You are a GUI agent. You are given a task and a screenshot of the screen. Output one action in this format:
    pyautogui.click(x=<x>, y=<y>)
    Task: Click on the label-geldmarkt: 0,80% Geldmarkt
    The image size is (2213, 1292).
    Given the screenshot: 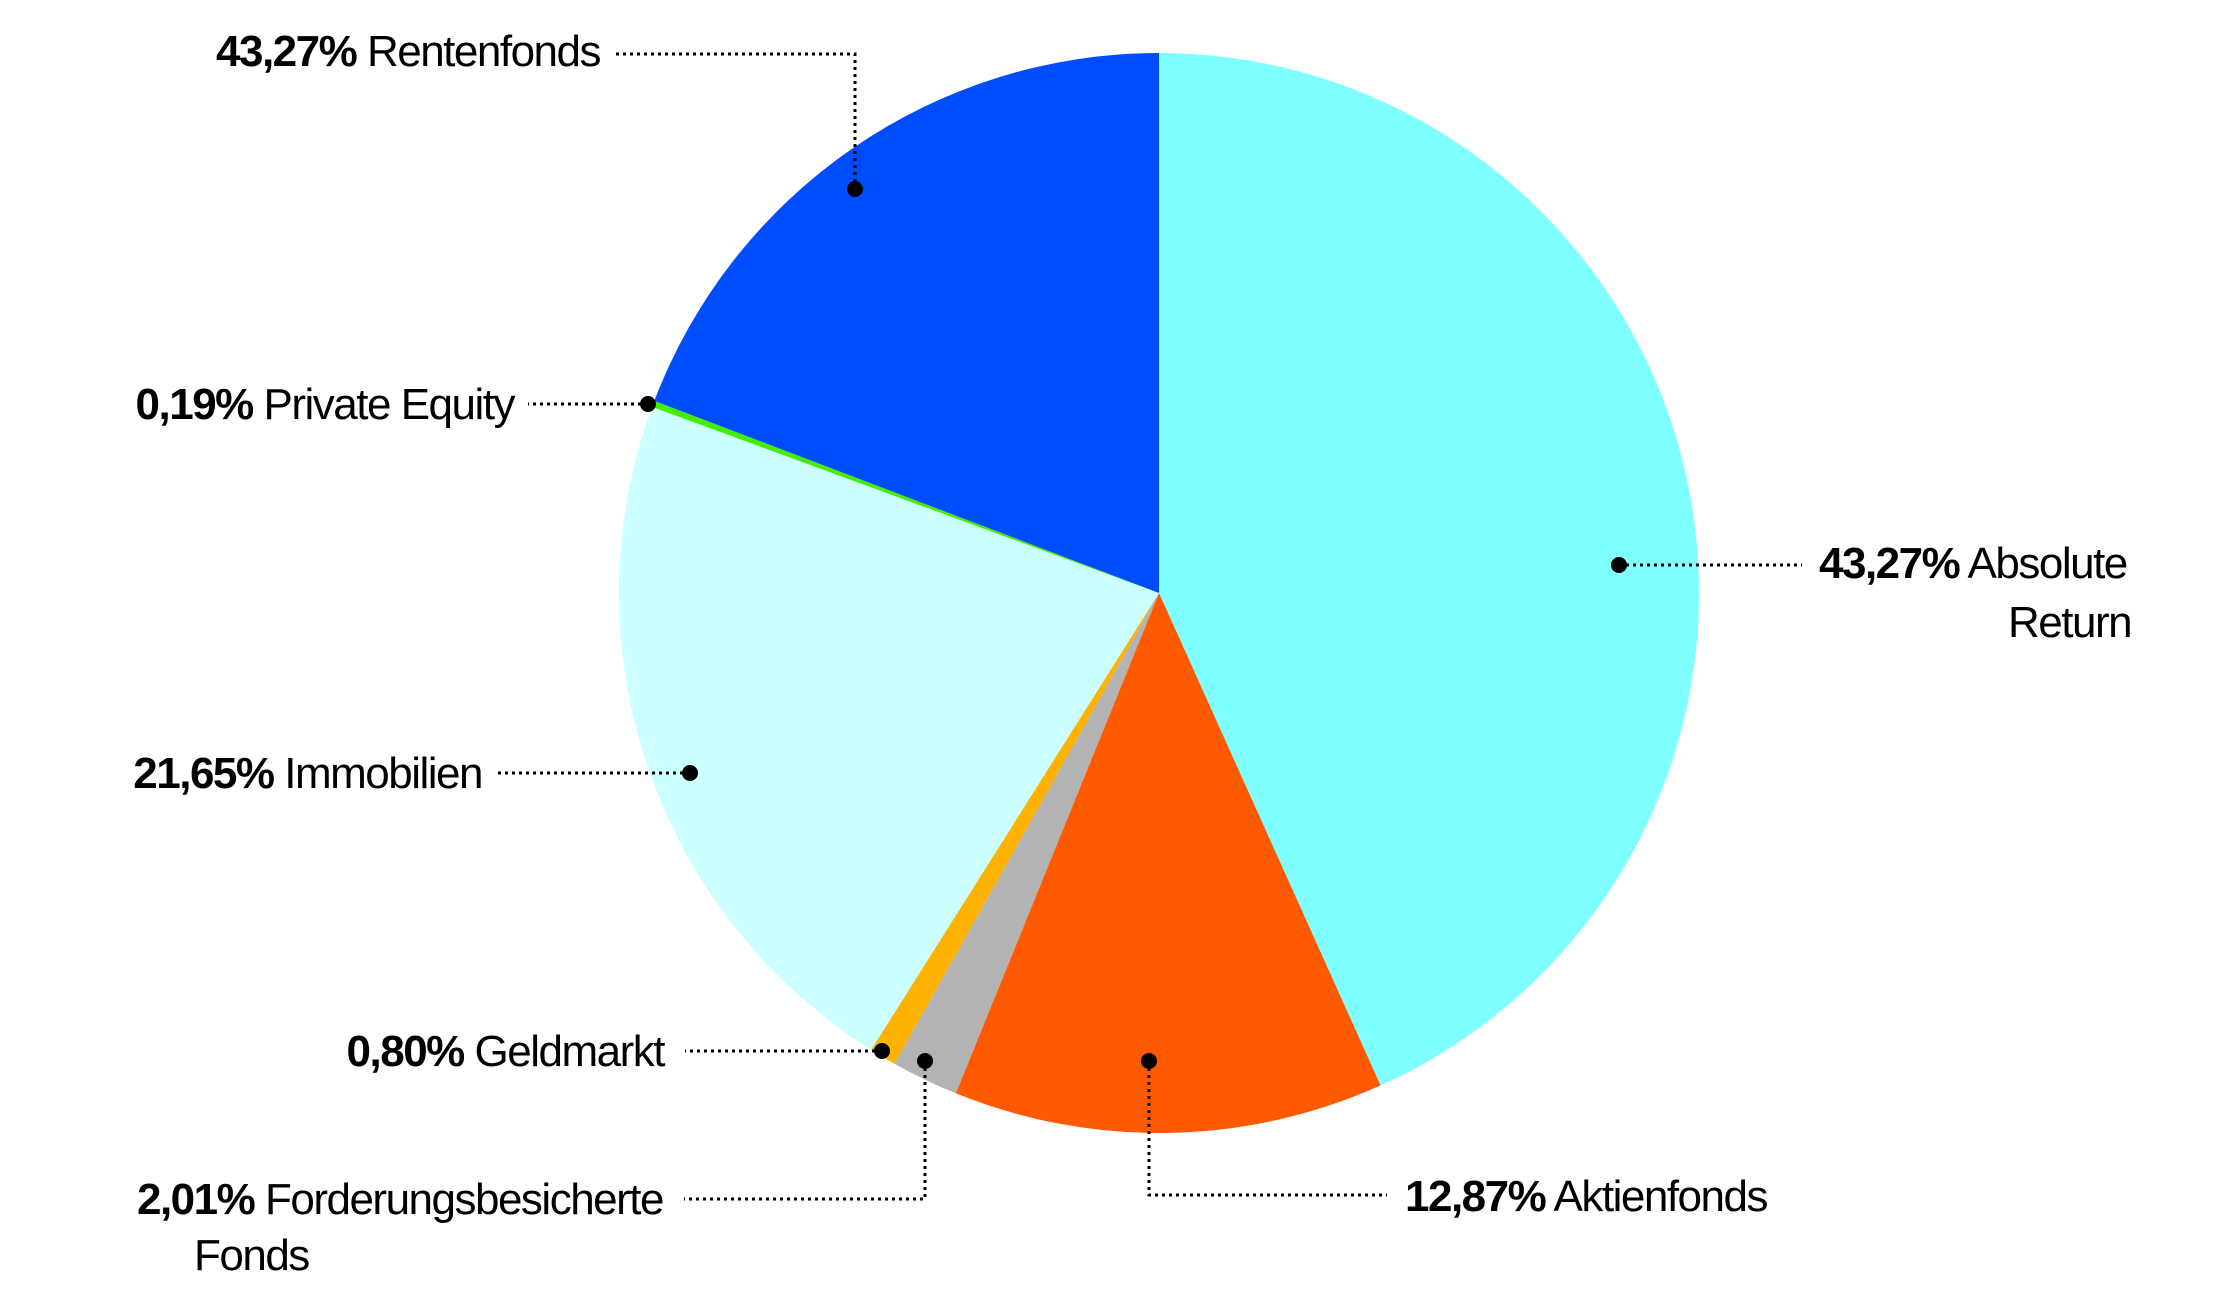 What is the action you would take?
    pyautogui.click(x=618, y=1051)
    